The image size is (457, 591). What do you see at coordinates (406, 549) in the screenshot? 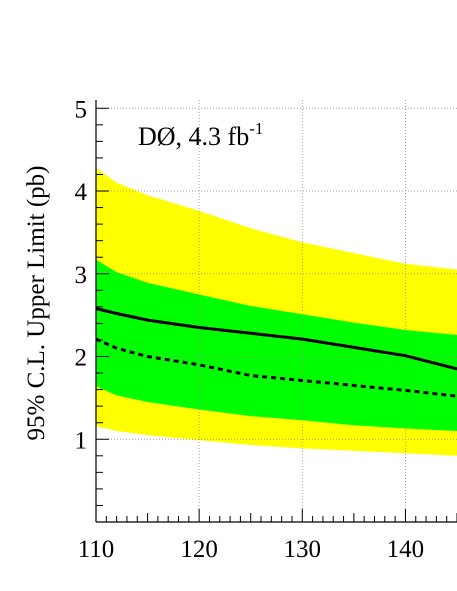
I see `x-tick-label: 140` at bounding box center [406, 549].